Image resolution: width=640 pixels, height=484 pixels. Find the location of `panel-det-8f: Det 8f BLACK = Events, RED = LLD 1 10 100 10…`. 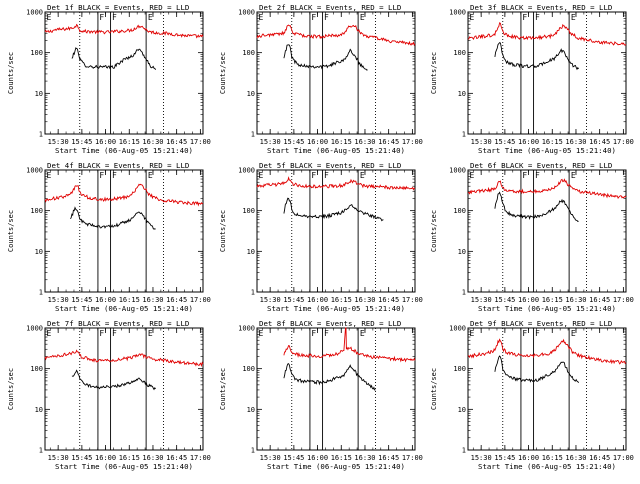

panel-det-8f: Det 8f BLACK = Events, RED = LLD 1 10 100 10… is located at coordinates (321, 395).